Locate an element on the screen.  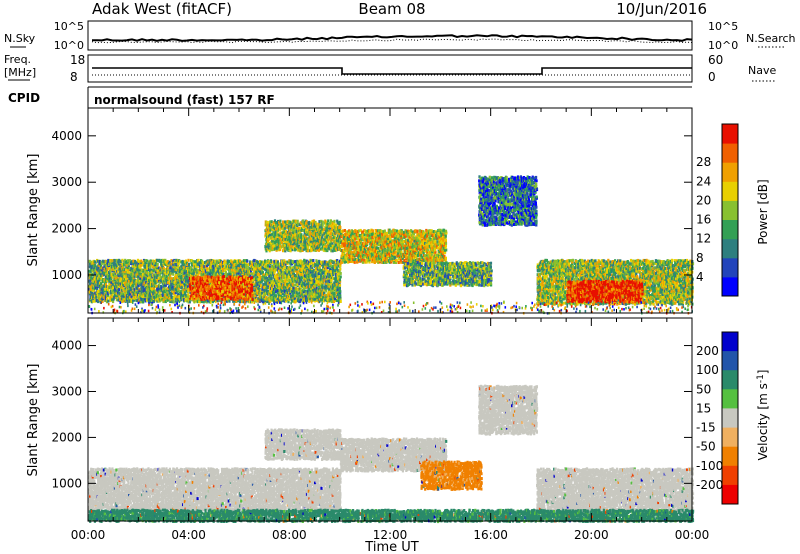
freq-tick-bottom: 8 is located at coordinates (74, 77).